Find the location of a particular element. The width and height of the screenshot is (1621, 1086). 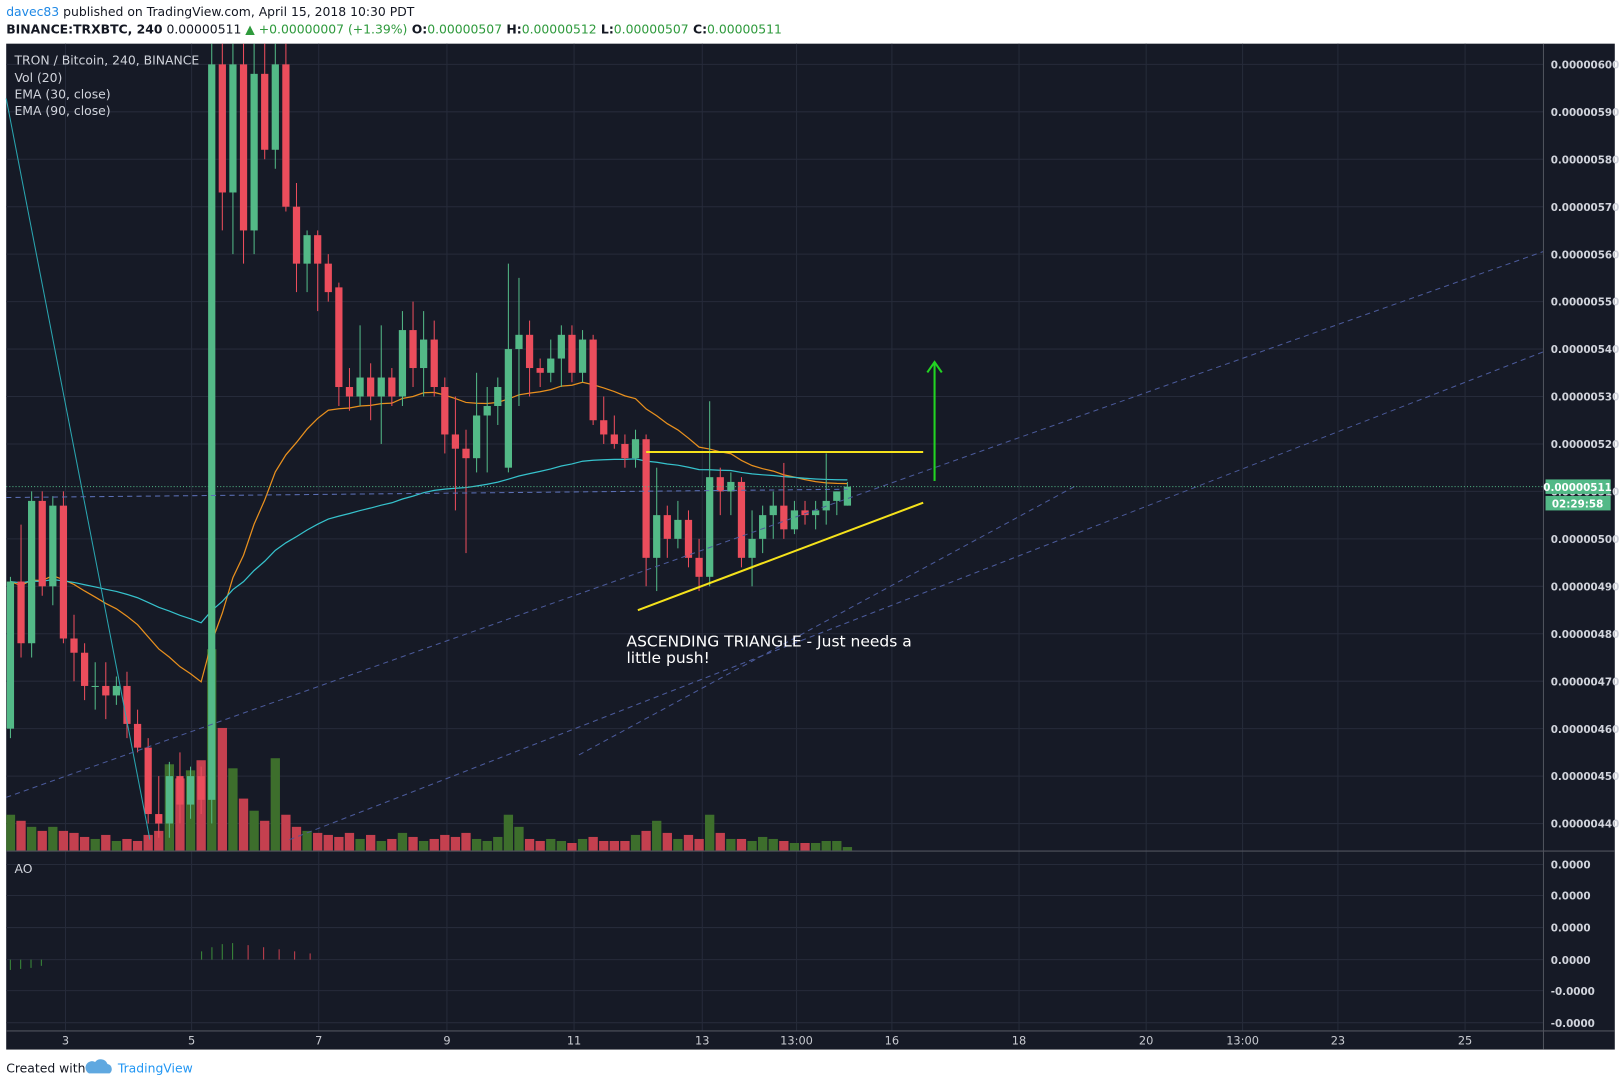

high-label: H: is located at coordinates (512, 28).